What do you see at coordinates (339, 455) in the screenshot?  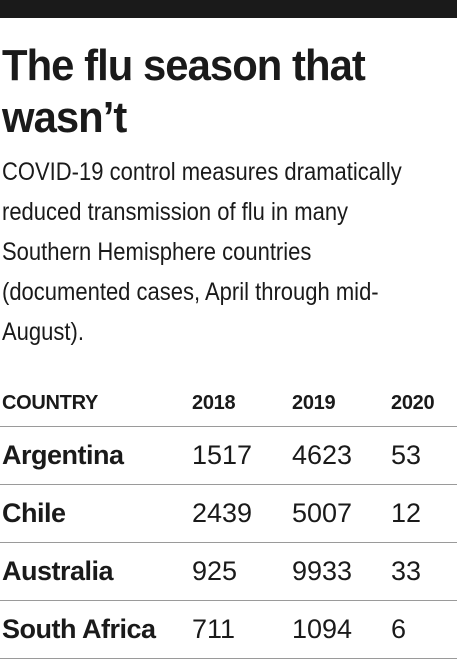 I see `value-cell-2019: 4623` at bounding box center [339, 455].